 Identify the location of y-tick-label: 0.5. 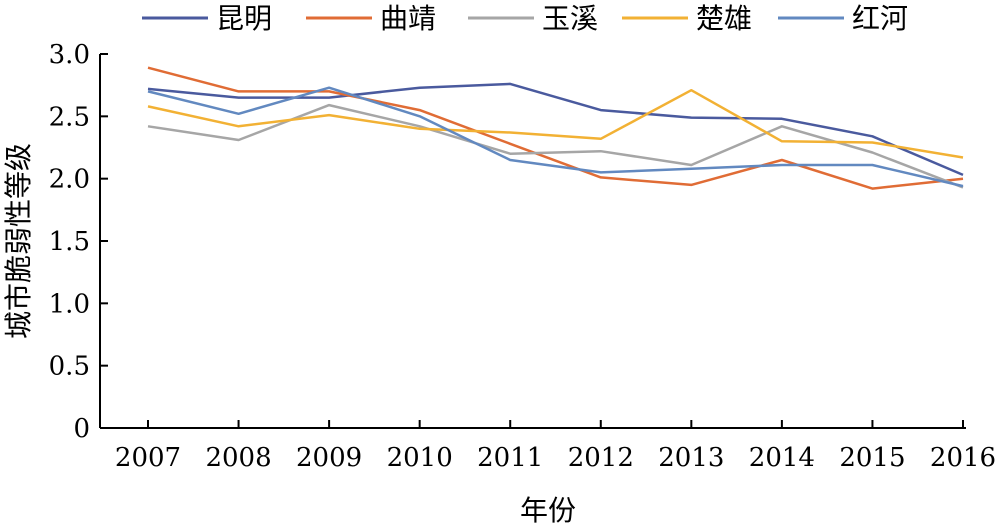
(69, 367).